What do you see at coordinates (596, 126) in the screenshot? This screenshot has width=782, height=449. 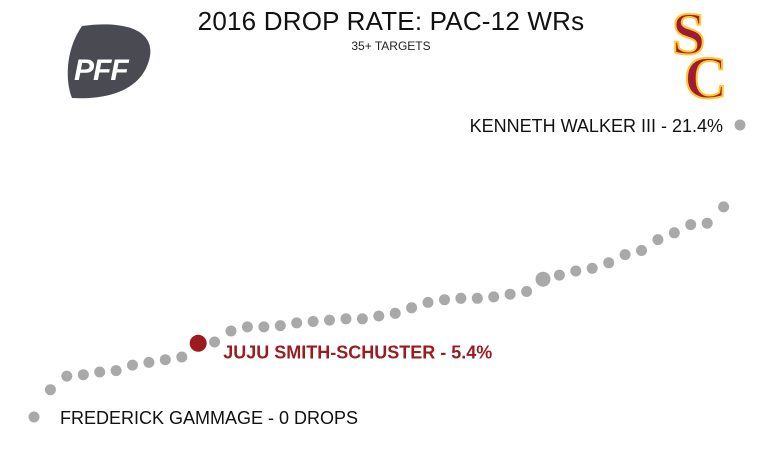 I see `annotation-label: KENNETH WALKER III - 21.4%` at bounding box center [596, 126].